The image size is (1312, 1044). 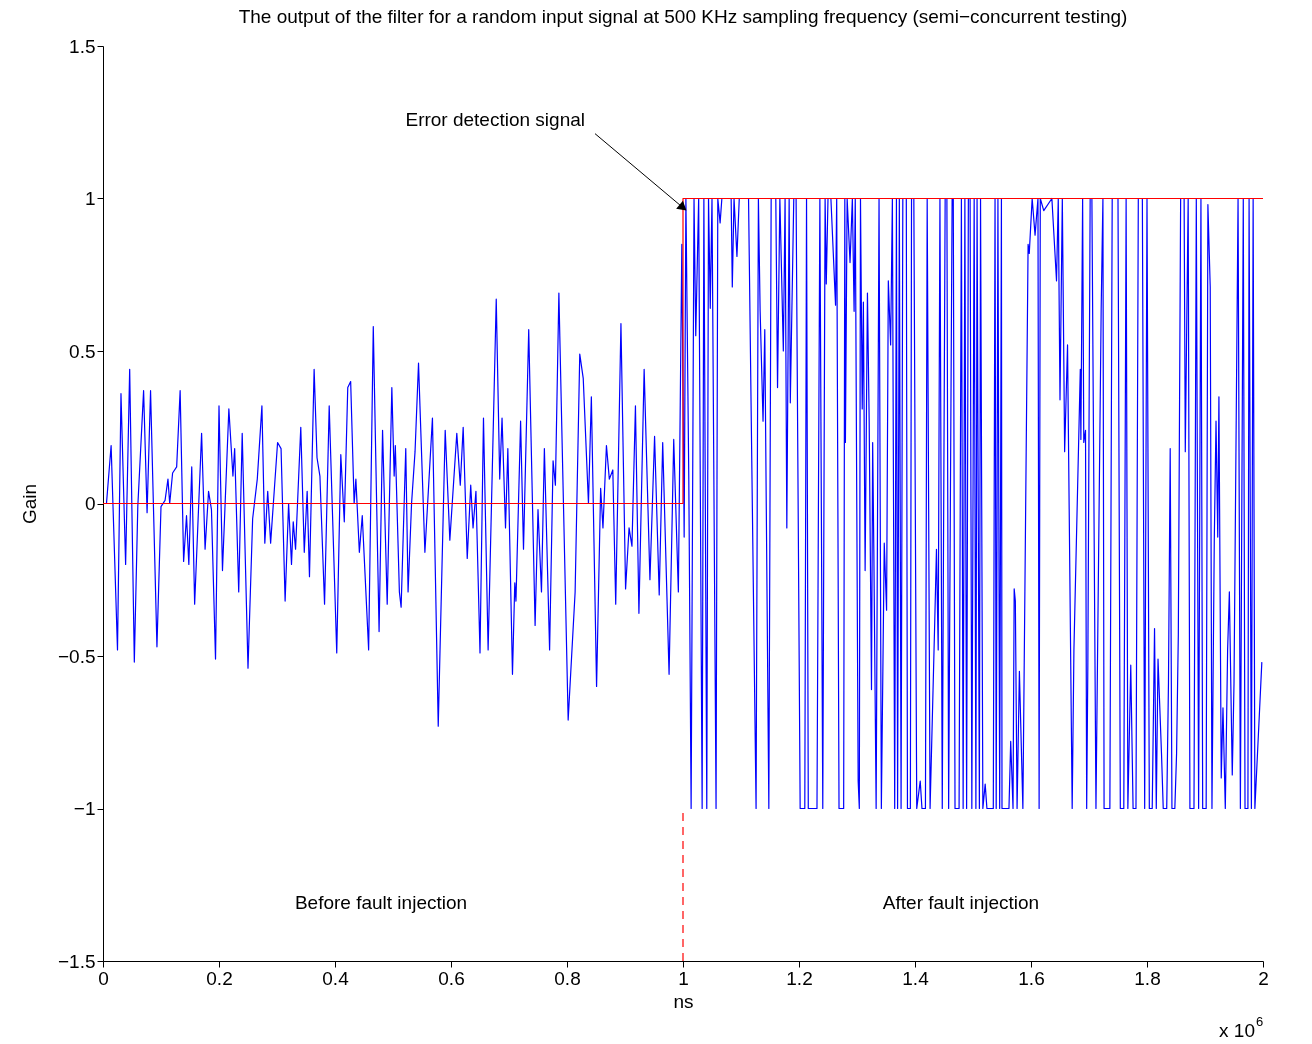 I want to click on y-tick-label: 1, so click(x=90, y=198).